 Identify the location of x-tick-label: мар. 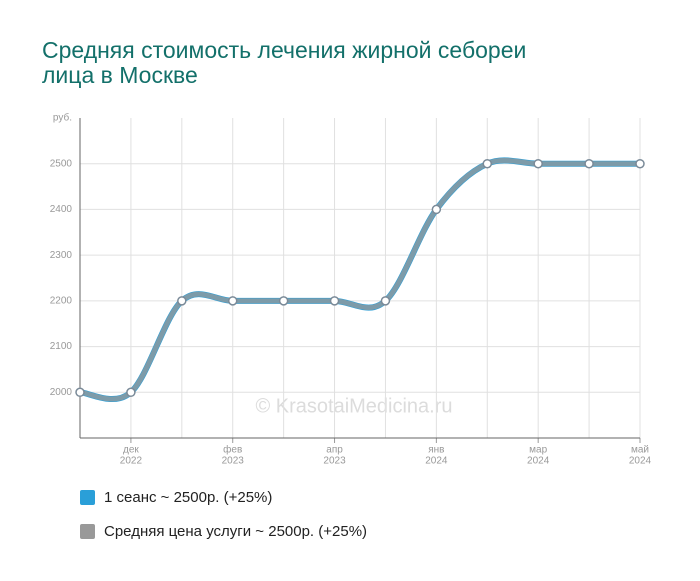
(538, 450).